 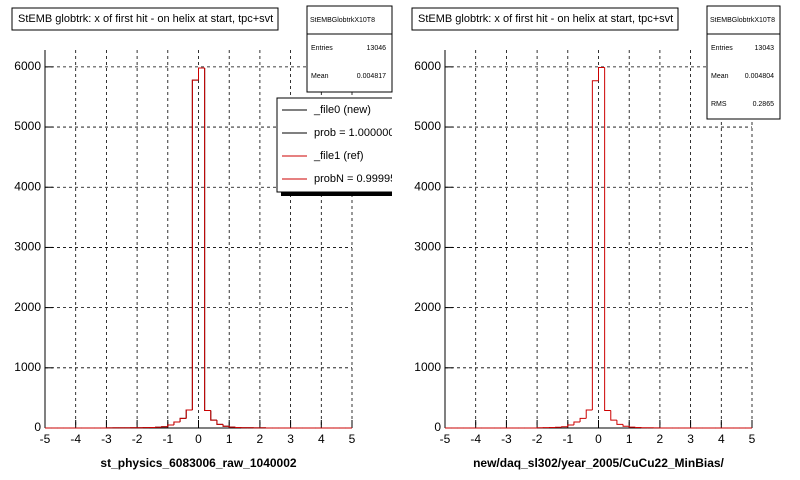 I want to click on legend-note: probN = 0.99995, so click(x=355, y=179).